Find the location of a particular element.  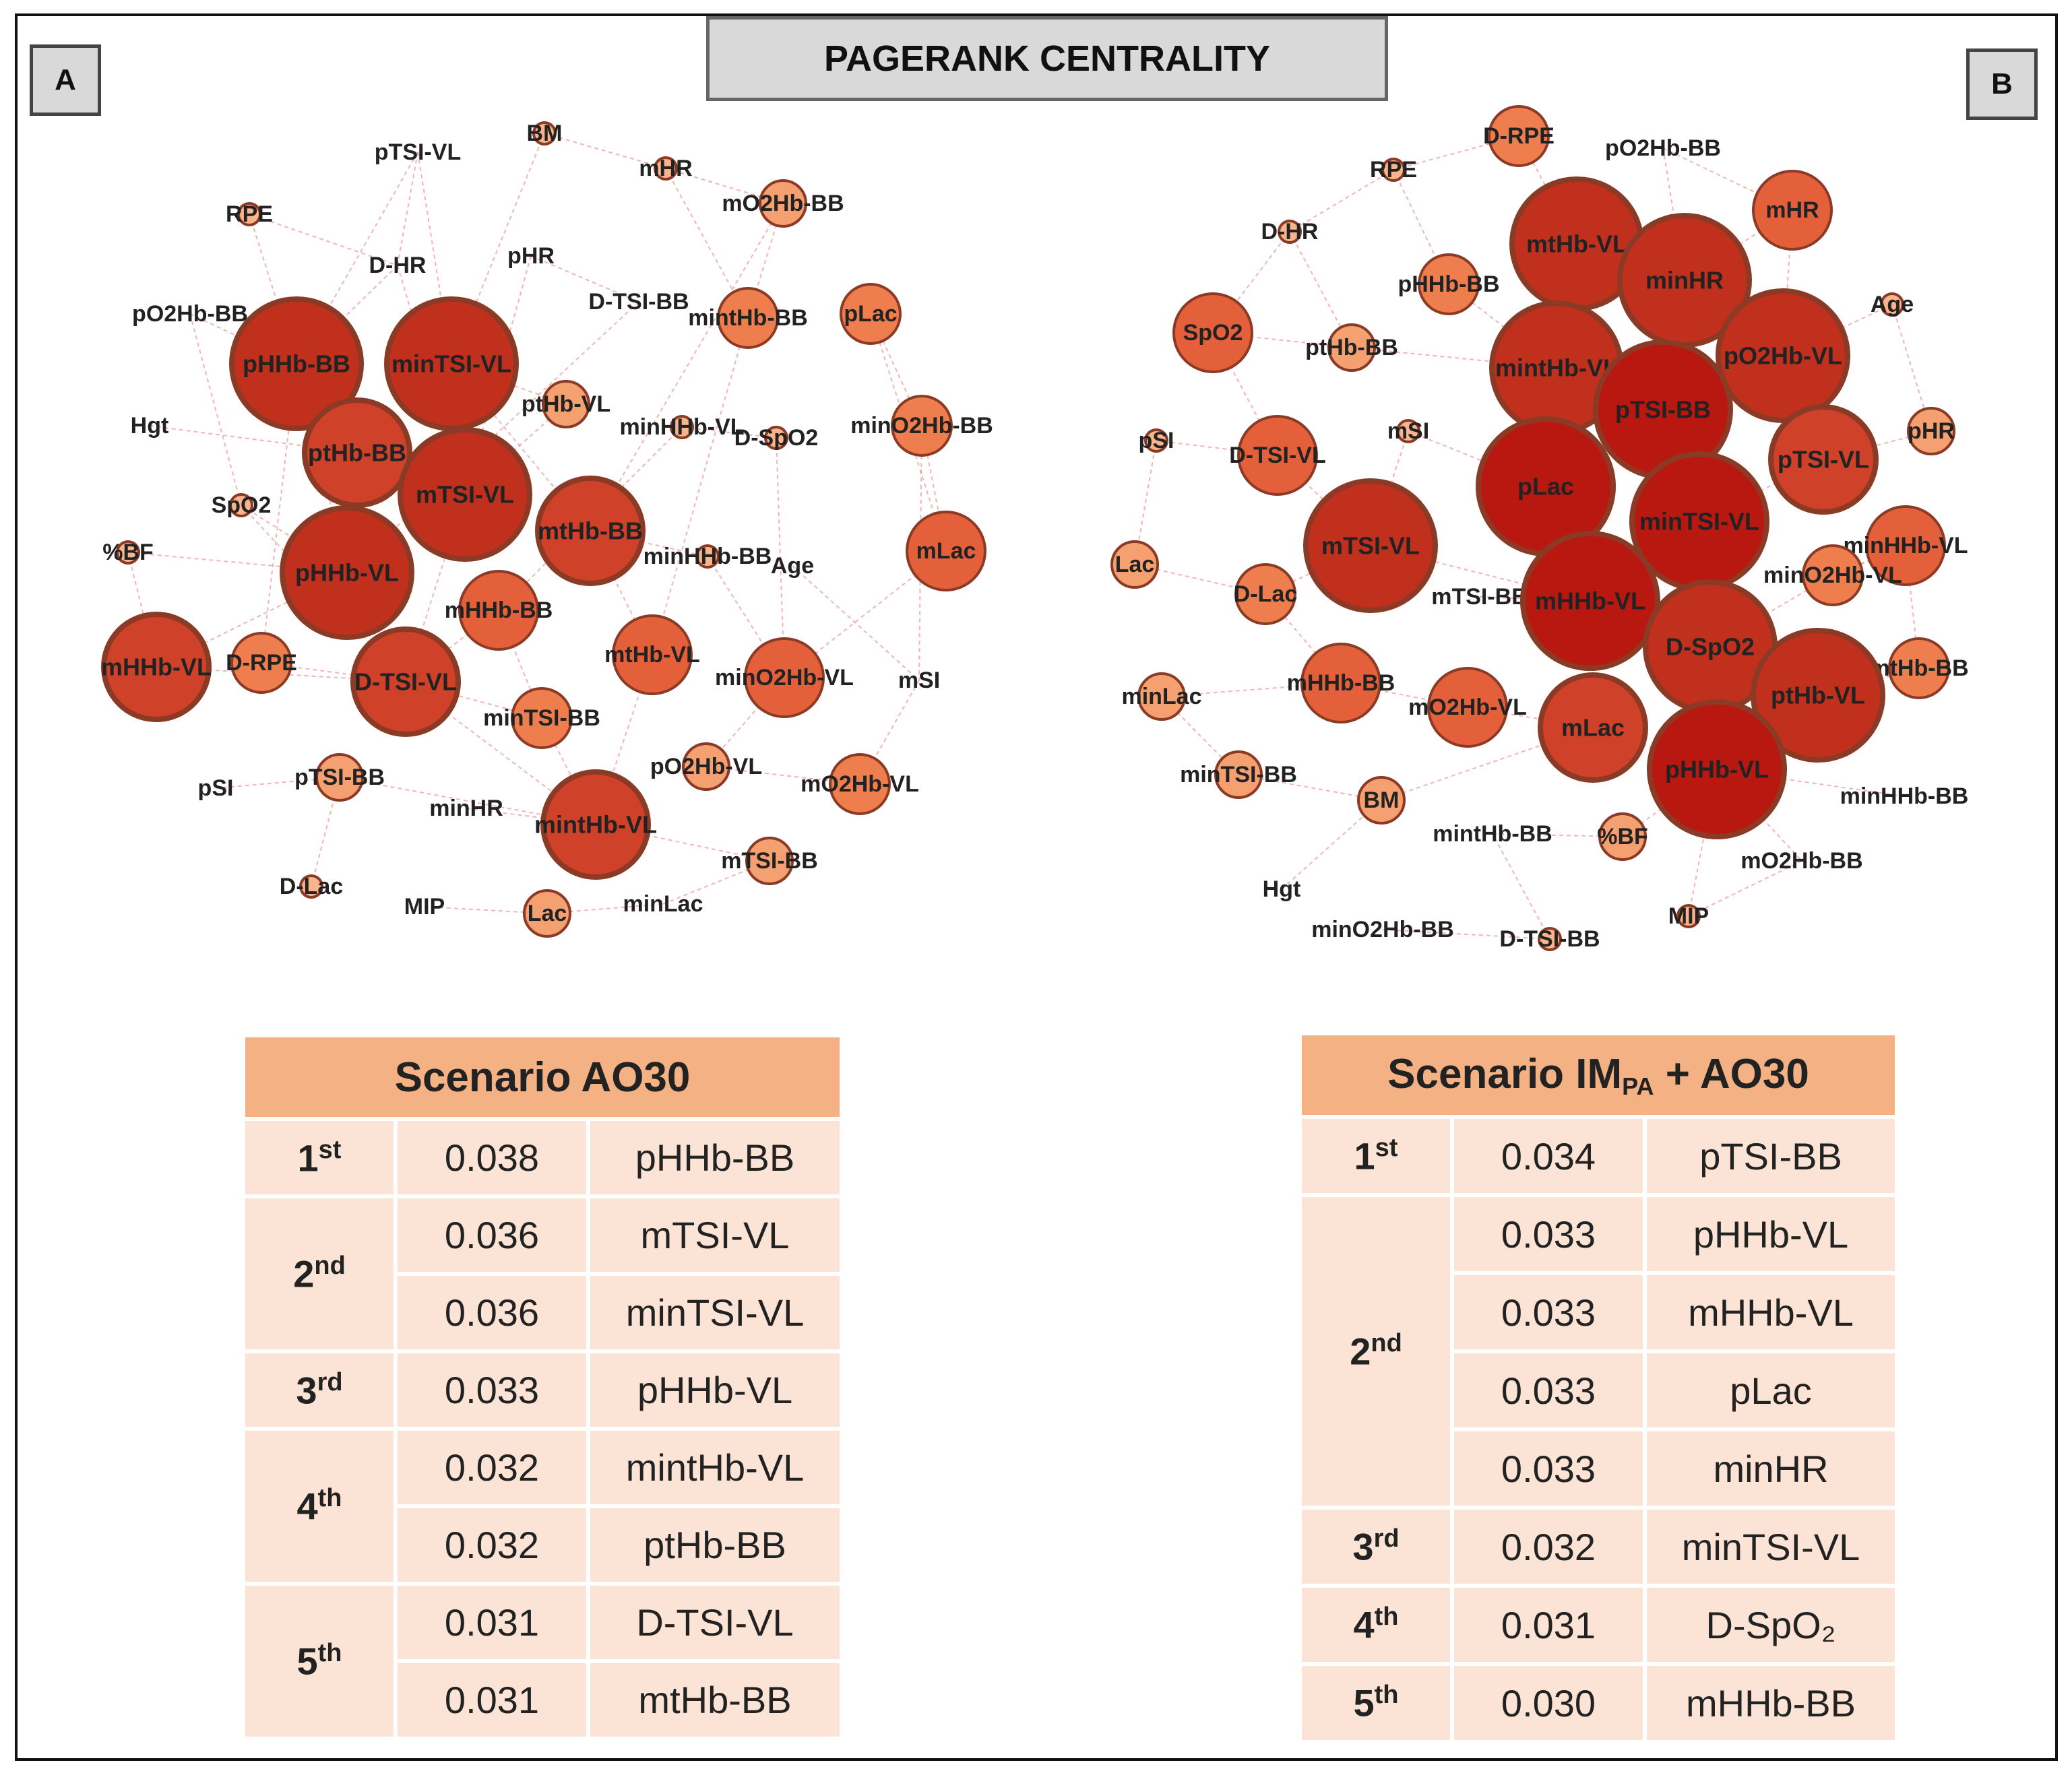

network-node-label: minTSI-BB is located at coordinates (541, 718).